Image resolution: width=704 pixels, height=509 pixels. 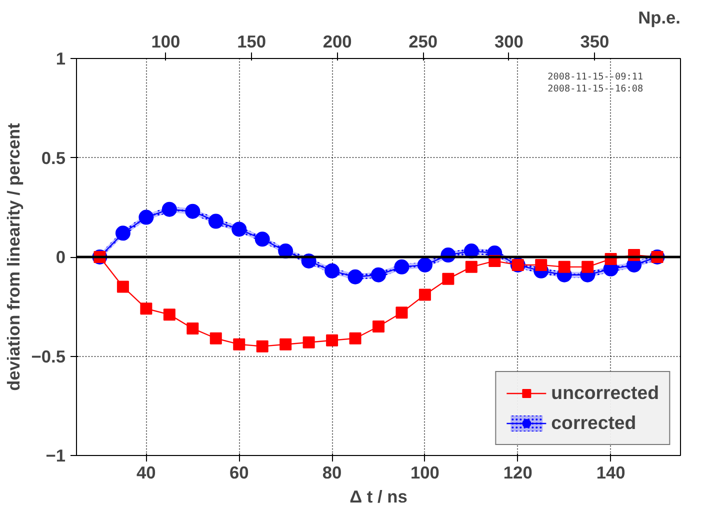 What do you see at coordinates (332, 472) in the screenshot?
I see `x-tick-label: 80` at bounding box center [332, 472].